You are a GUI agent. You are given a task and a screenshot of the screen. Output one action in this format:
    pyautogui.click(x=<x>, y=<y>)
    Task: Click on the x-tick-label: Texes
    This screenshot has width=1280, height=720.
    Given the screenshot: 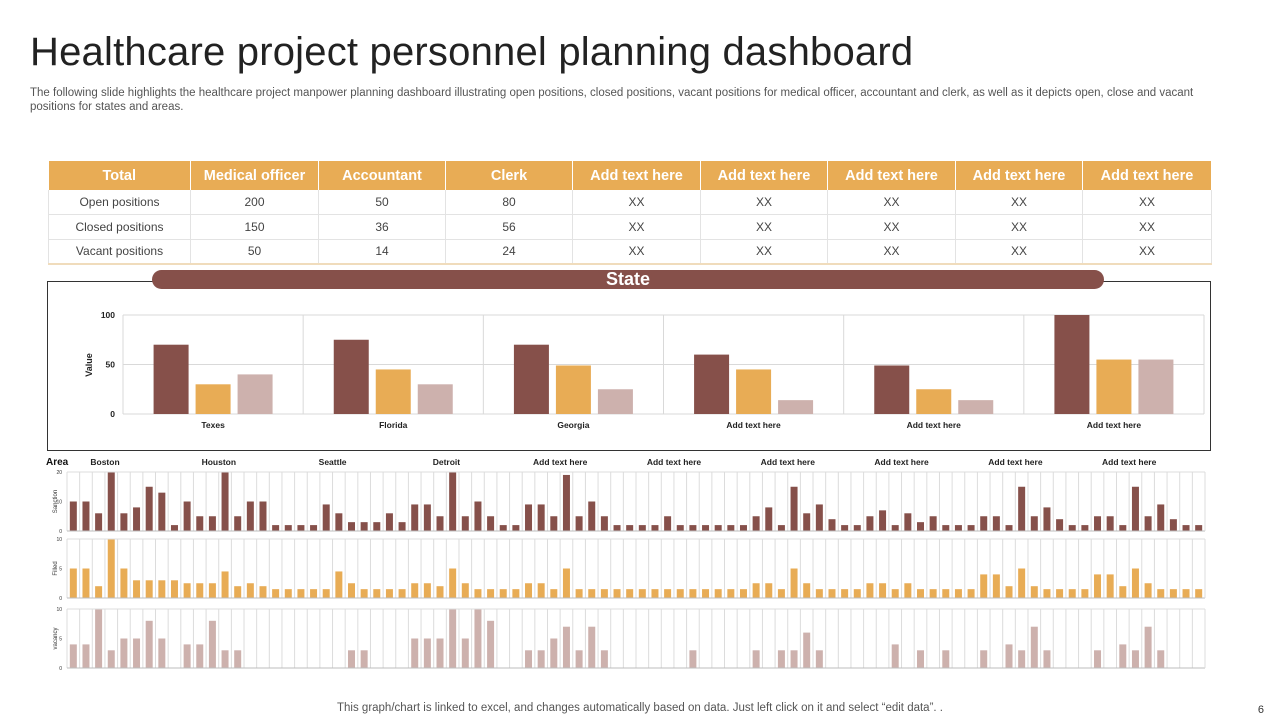 What is the action you would take?
    pyautogui.click(x=213, y=425)
    